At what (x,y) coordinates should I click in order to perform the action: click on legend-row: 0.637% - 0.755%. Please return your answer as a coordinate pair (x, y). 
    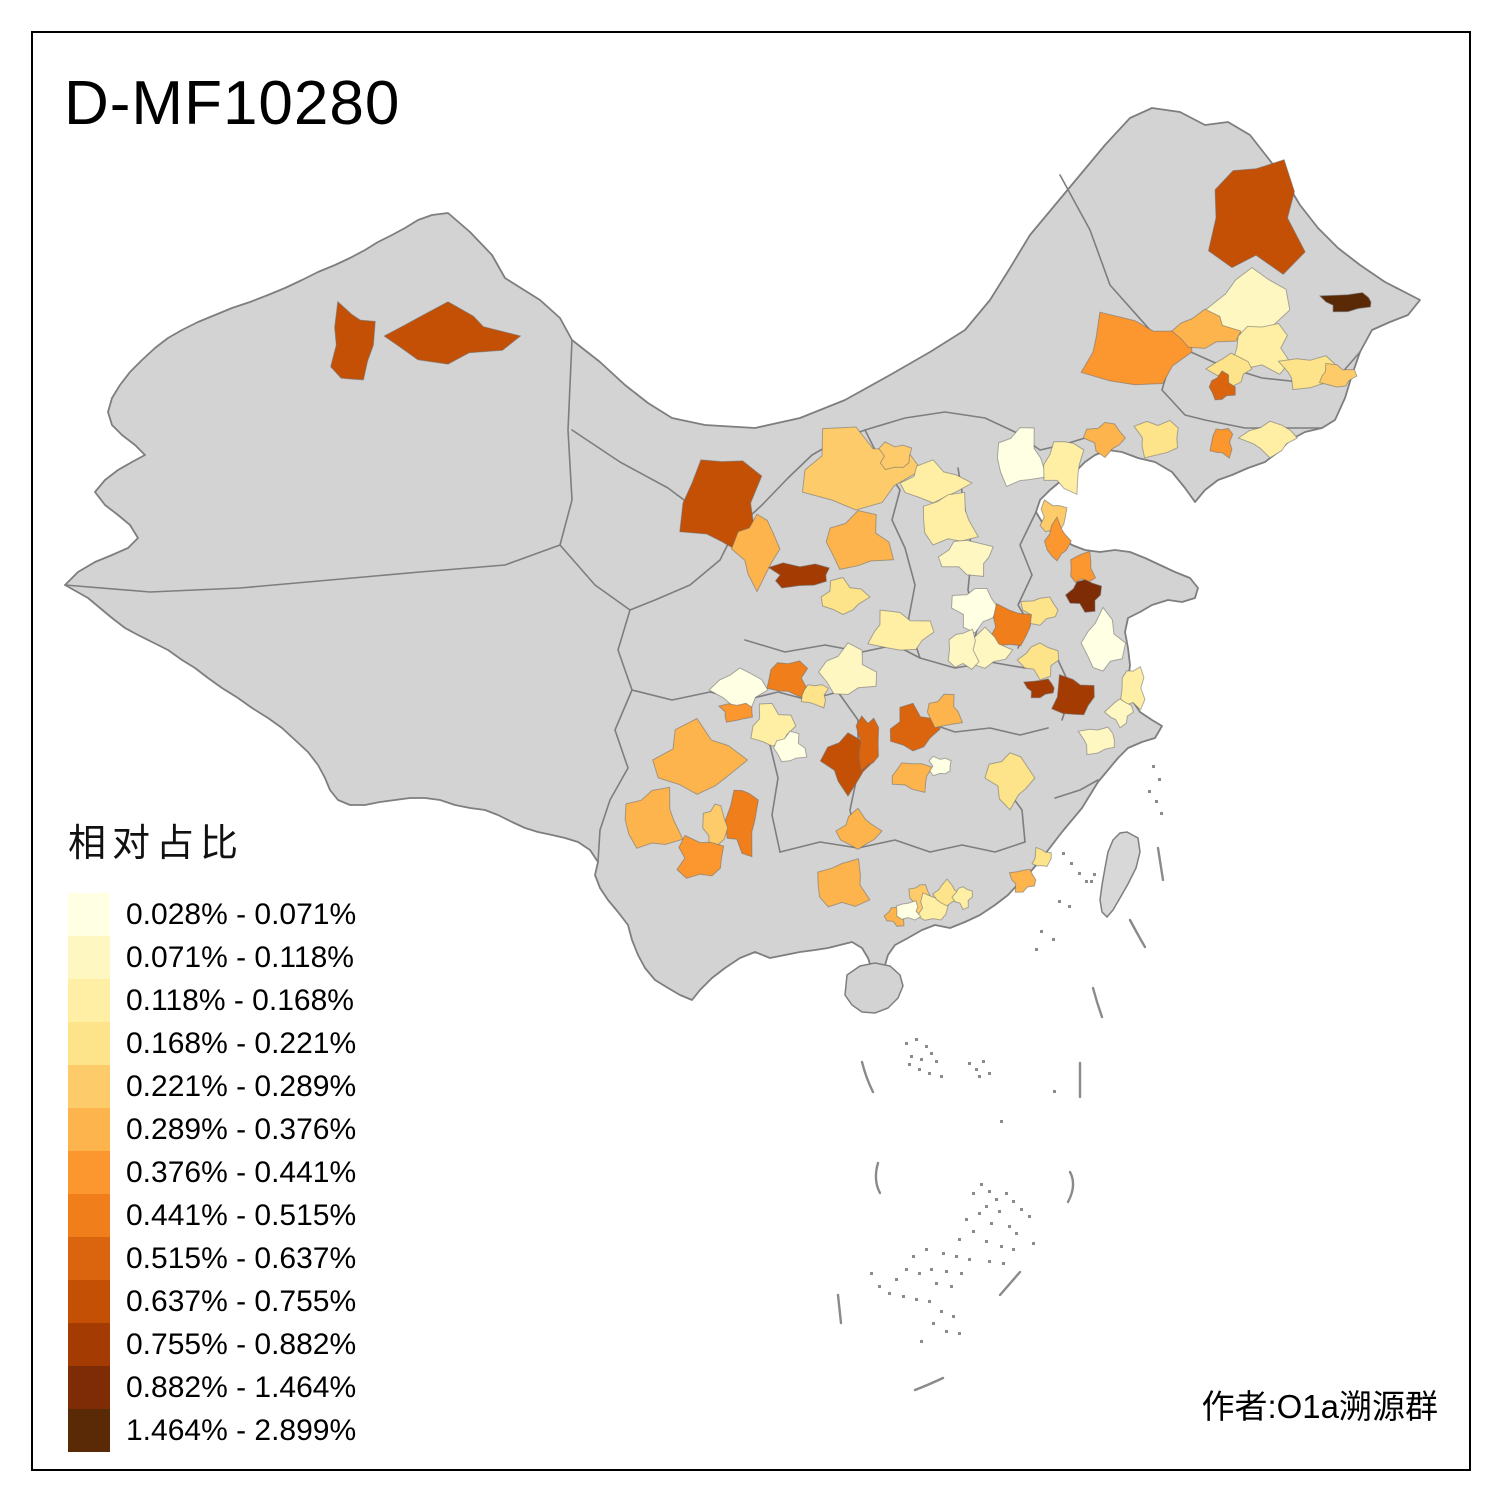
    Looking at the image, I should click on (212, 1301).